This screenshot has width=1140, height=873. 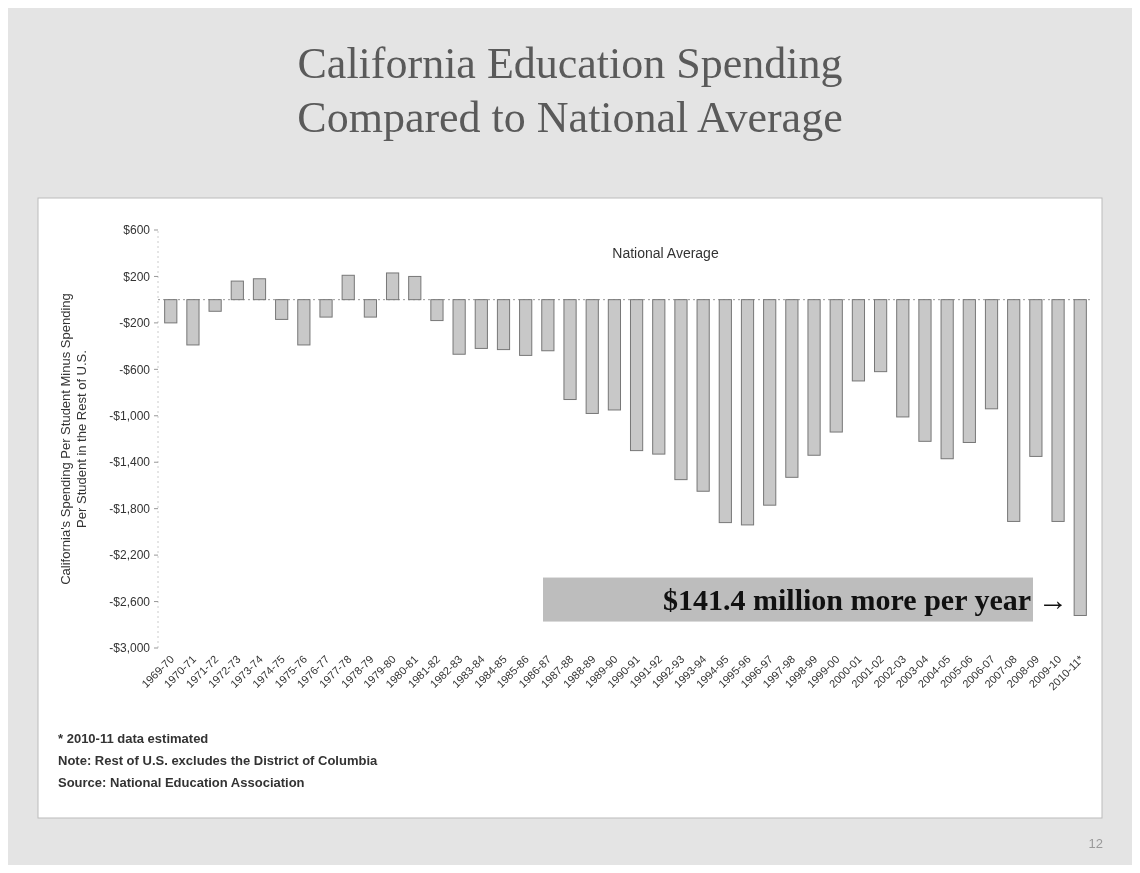 What do you see at coordinates (130, 415) in the screenshot?
I see `y-tick-label: -$1,000` at bounding box center [130, 415].